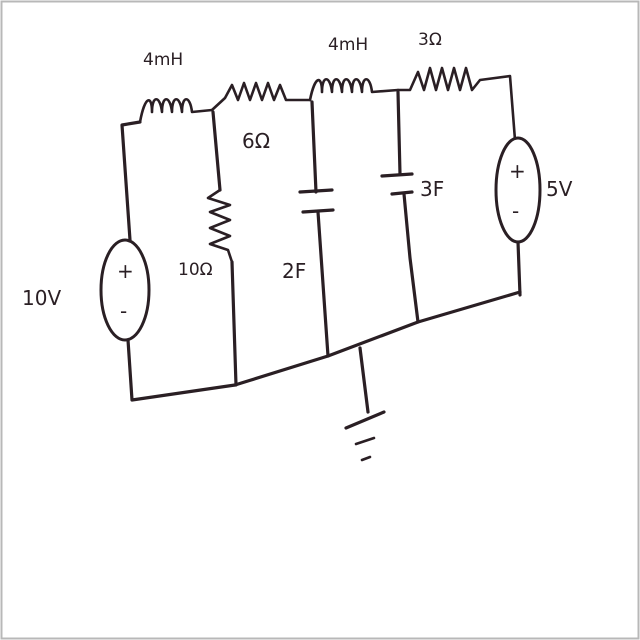 The width and height of the screenshot is (640, 640). I want to click on wire-cap-3f-bottom, so click(411, 258).